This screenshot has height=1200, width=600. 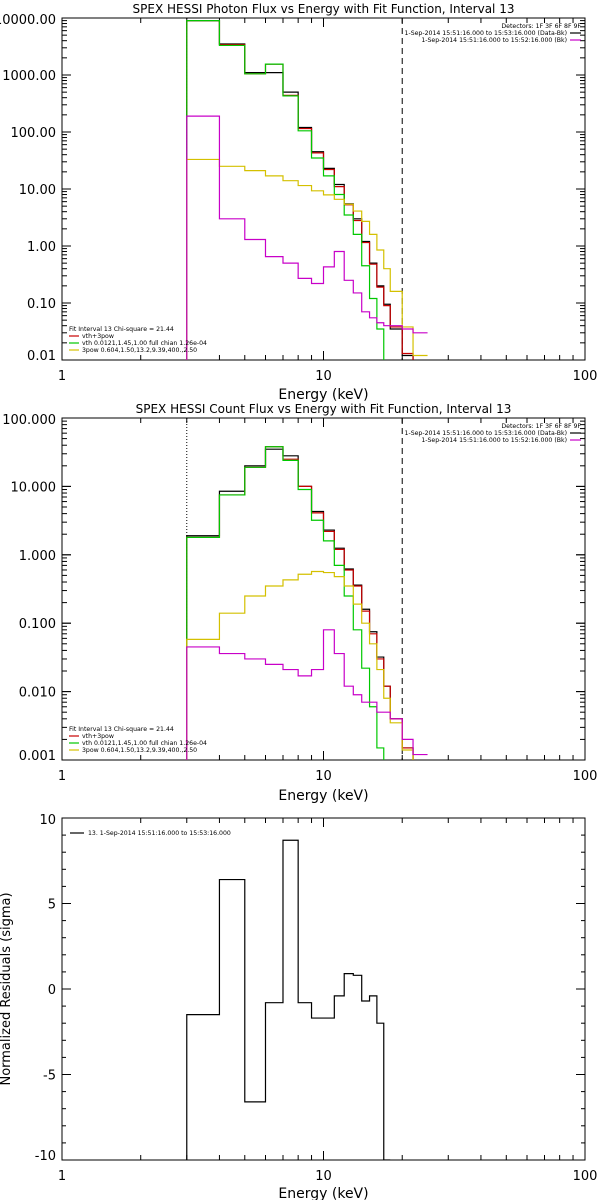 What do you see at coordinates (98, 336) in the screenshot?
I see `panel1-legend-bl-entry: vth+3pow` at bounding box center [98, 336].